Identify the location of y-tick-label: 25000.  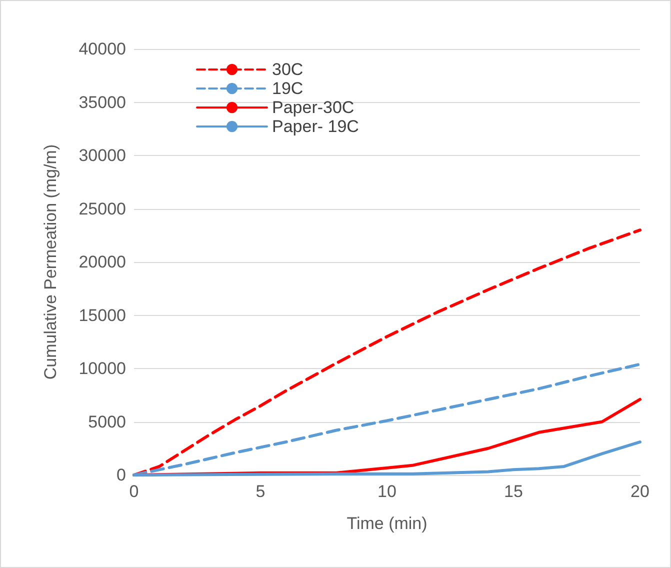
(102, 208).